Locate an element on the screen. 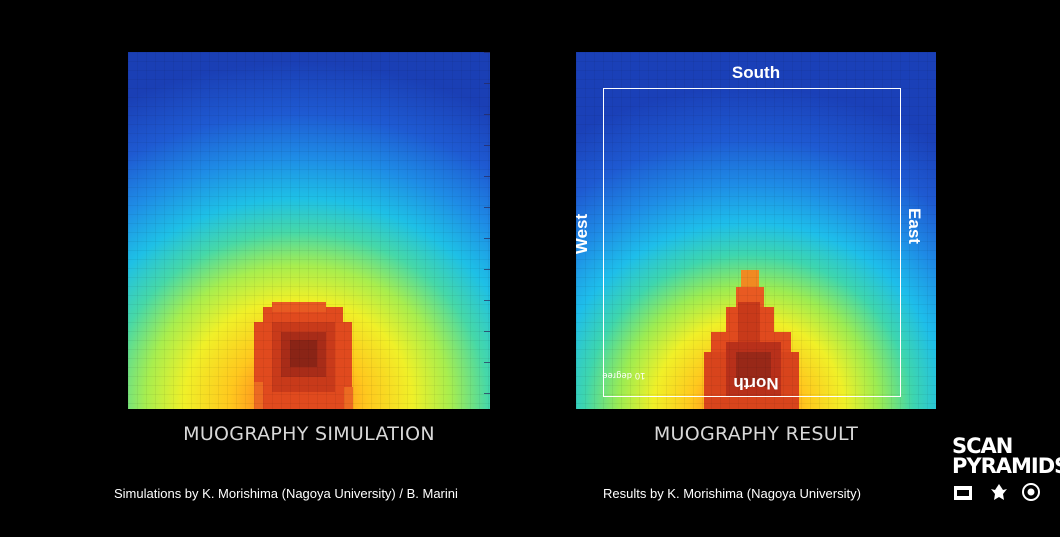 This screenshot has width=1060, height=537. degree-label: 10 degree is located at coordinates (624, 376).